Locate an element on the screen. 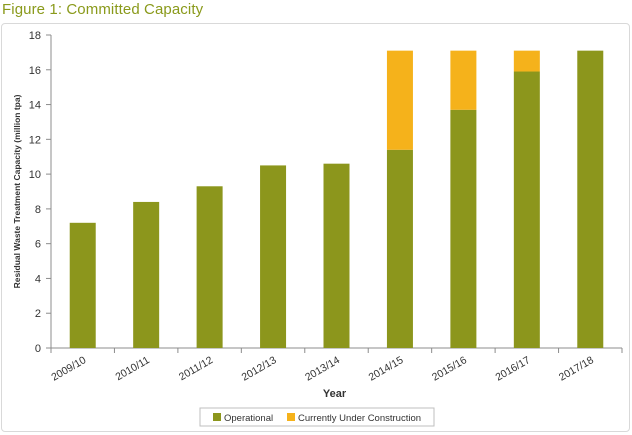 The width and height of the screenshot is (632, 435). x-tick-label: 2016/17 is located at coordinates (512, 368).